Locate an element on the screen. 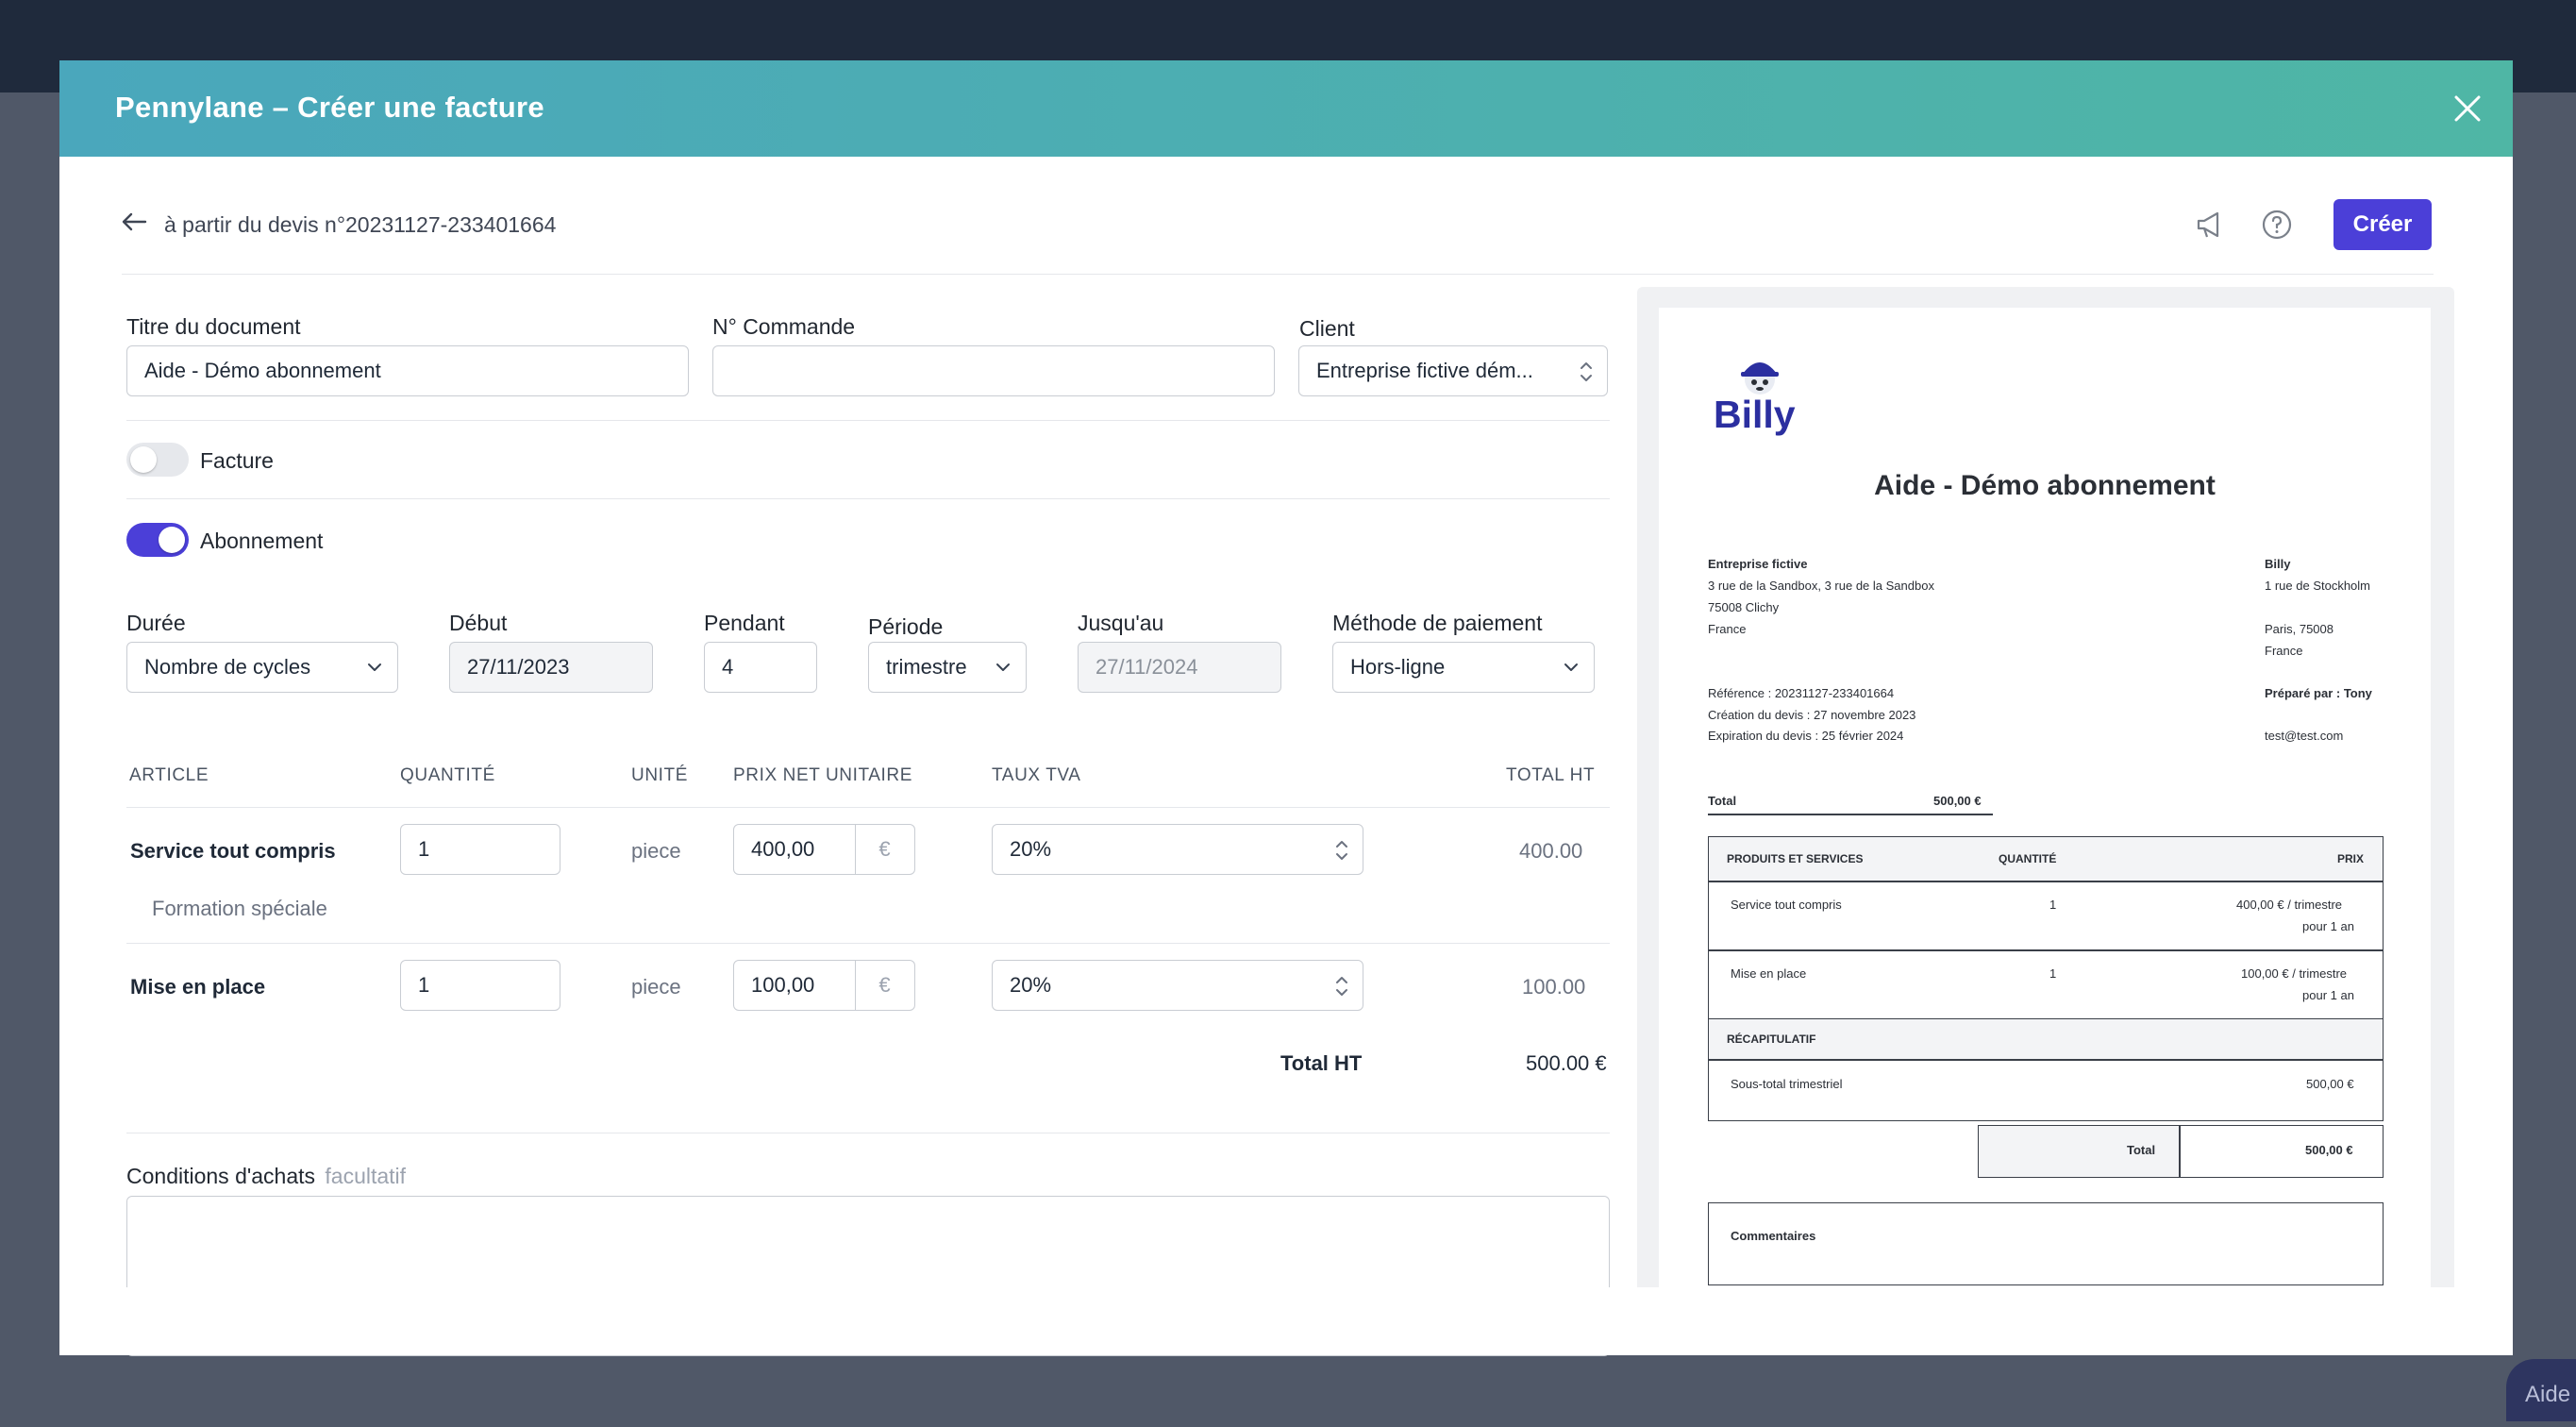  preview-issuer-country: France is located at coordinates (2284, 651).